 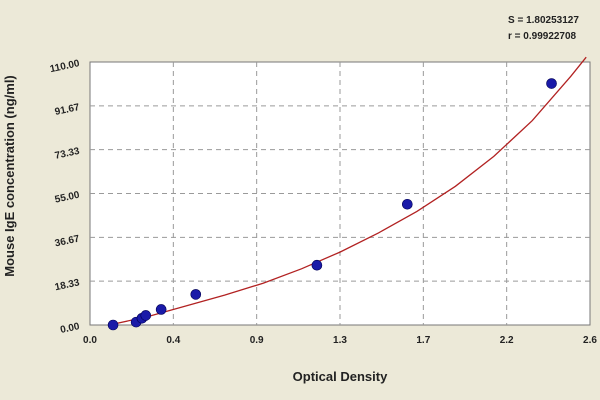 What do you see at coordinates (67, 154) in the screenshot?
I see `y-tick-label: 73.33` at bounding box center [67, 154].